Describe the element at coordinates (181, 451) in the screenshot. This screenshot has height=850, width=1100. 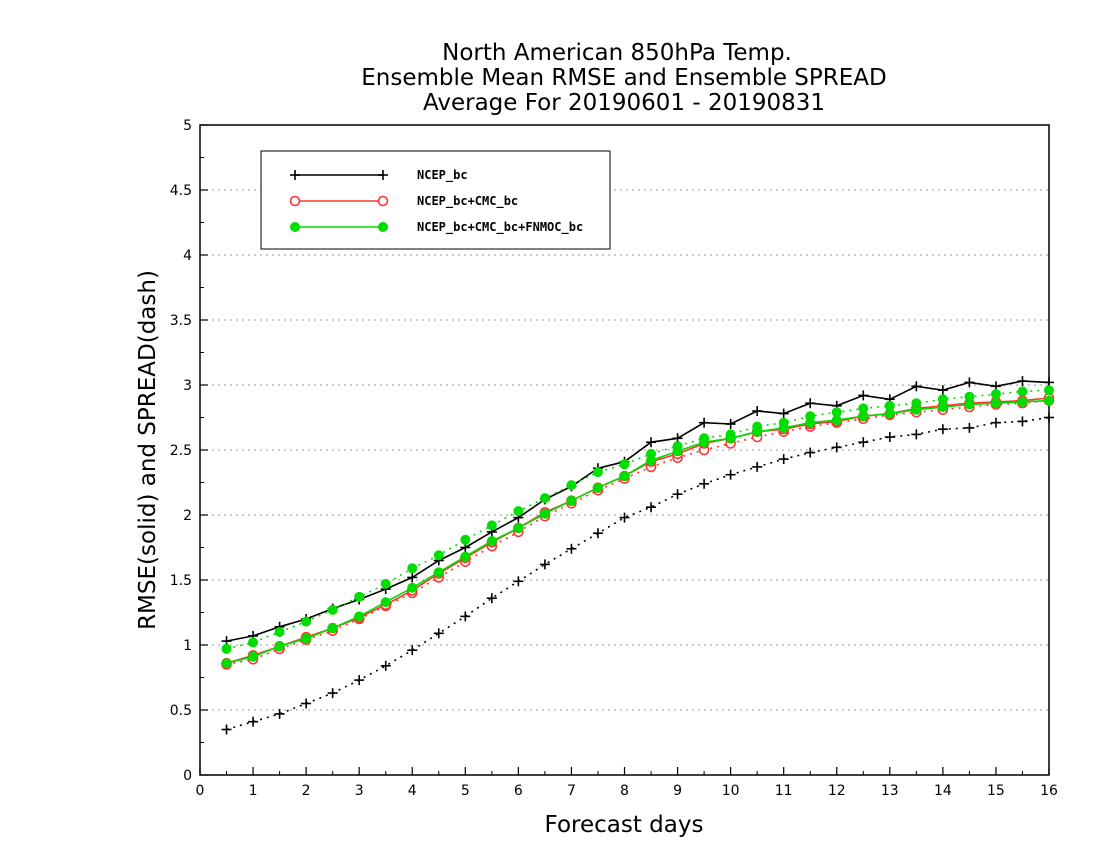
I see `y-tick-label-5: 2.5` at that location.